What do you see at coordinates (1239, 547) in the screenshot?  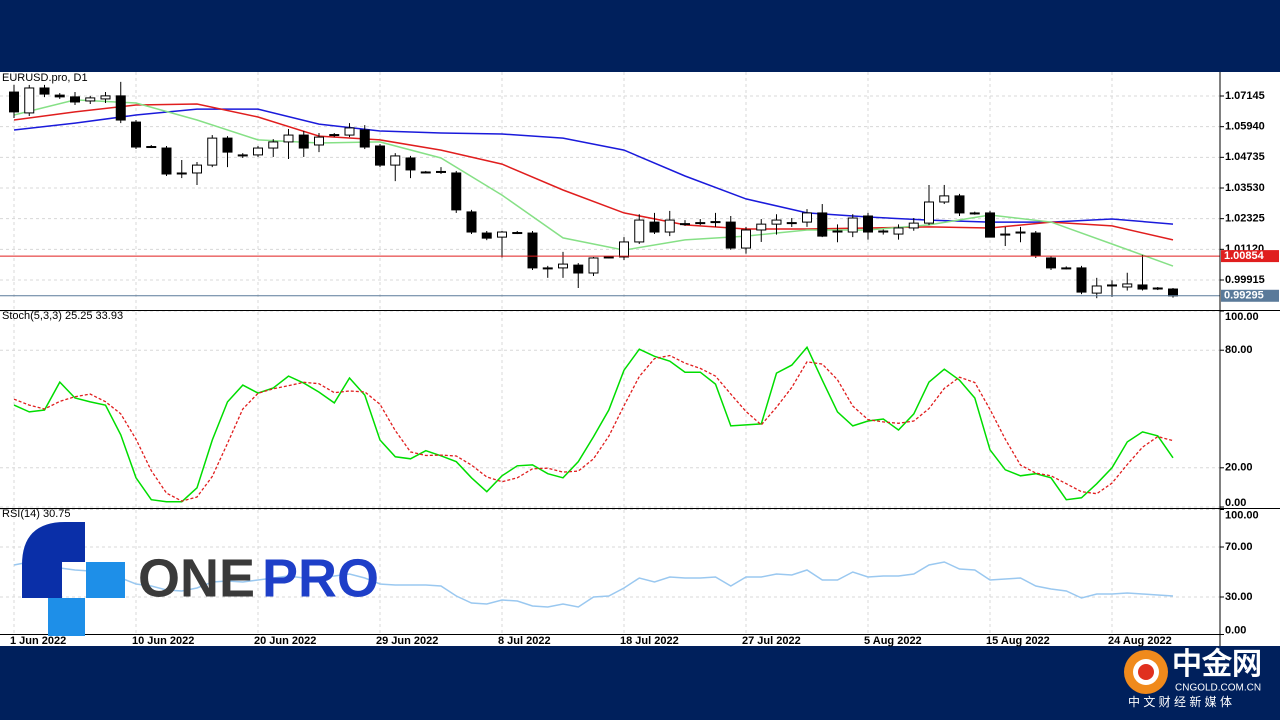 I see `y-tick-label: 70.00` at bounding box center [1239, 547].